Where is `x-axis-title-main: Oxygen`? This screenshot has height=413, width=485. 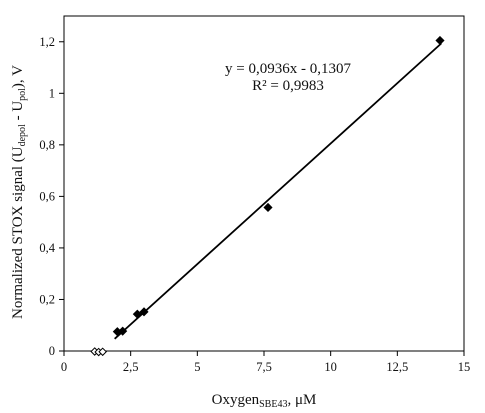
x-axis-title-main: Oxygen is located at coordinates (236, 400).